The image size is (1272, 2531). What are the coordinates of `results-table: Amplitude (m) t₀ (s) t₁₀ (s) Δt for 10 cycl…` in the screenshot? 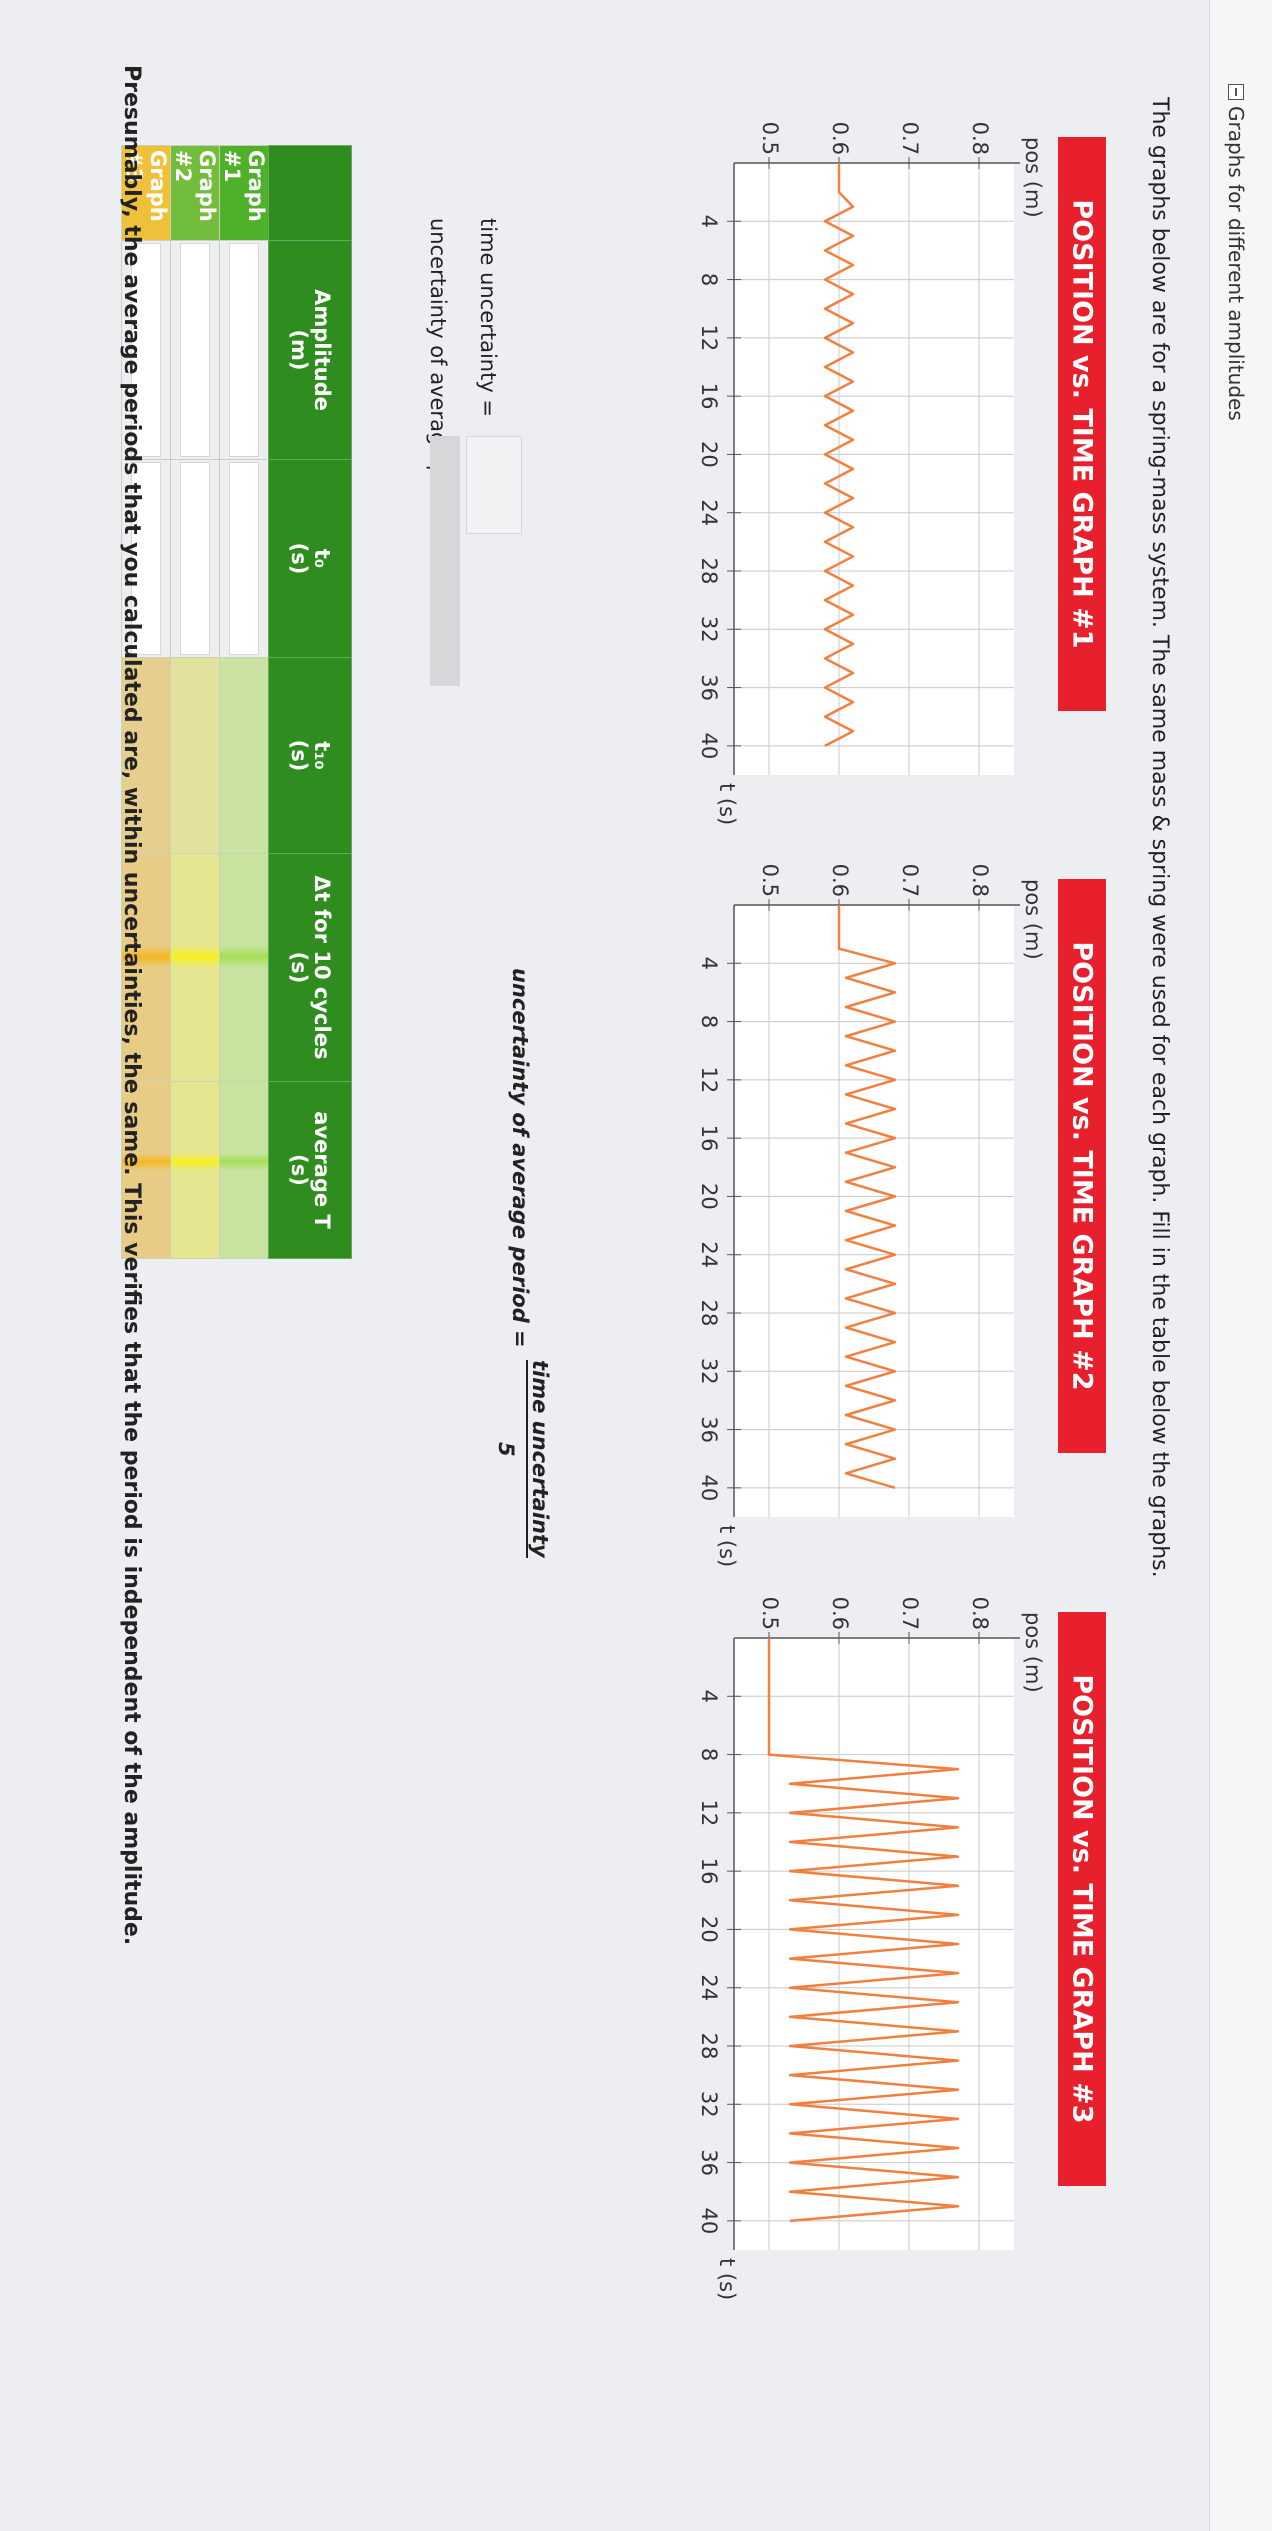 It's located at (236, 702).